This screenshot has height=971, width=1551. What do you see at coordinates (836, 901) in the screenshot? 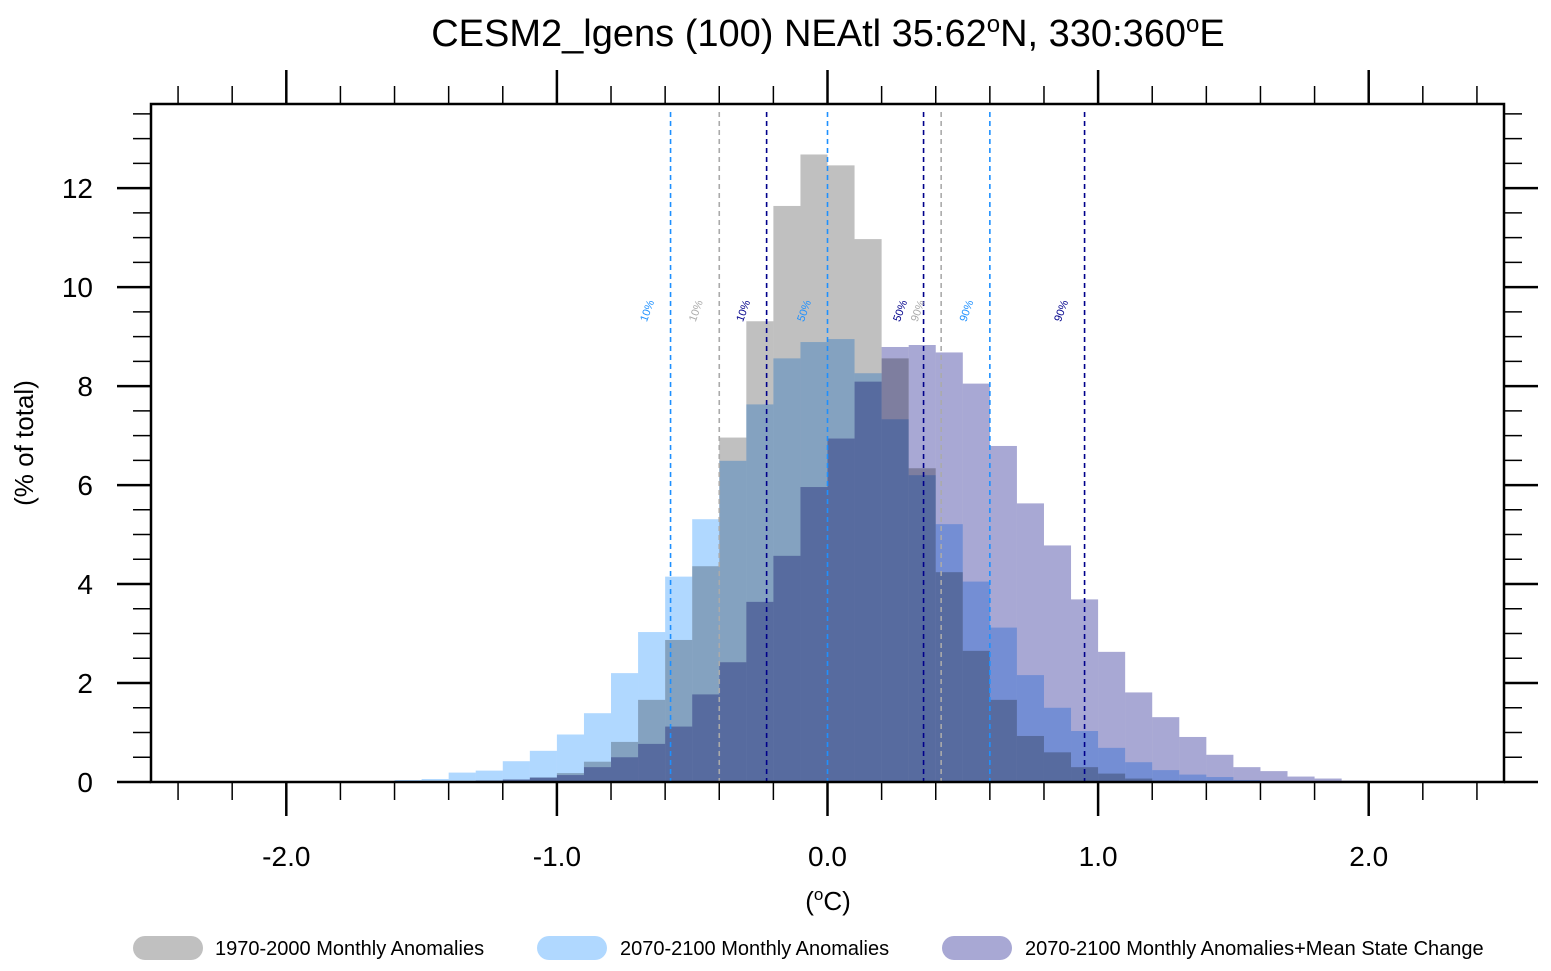
I see `x-label-part: C)` at bounding box center [836, 901].